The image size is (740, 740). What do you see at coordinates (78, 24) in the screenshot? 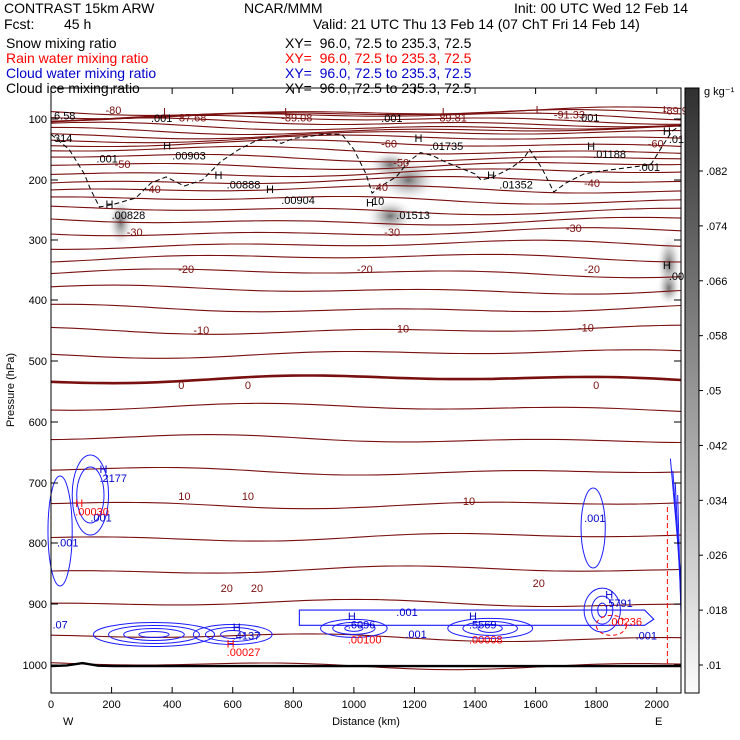
I see `fcst-value: 45 h` at bounding box center [78, 24].